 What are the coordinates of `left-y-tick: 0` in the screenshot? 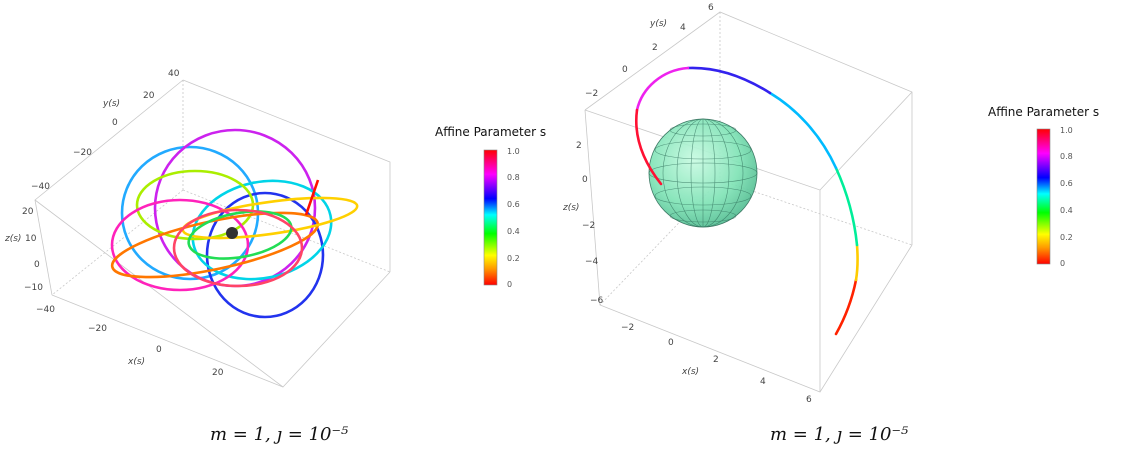 It's located at (115, 123).